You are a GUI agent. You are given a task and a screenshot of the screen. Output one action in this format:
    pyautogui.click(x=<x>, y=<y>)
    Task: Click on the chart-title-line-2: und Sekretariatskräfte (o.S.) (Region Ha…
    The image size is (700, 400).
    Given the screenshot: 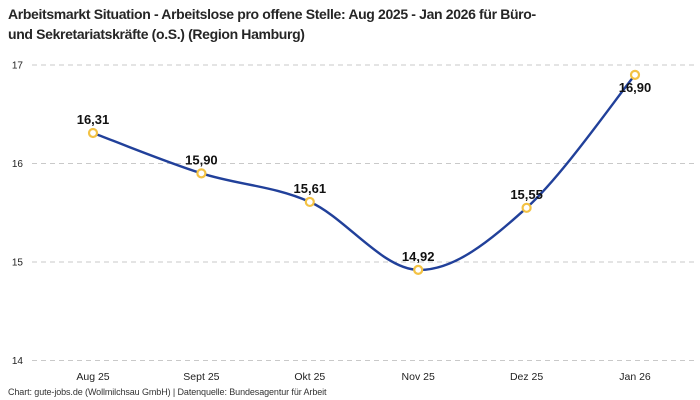 What is the action you would take?
    pyautogui.click(x=156, y=34)
    